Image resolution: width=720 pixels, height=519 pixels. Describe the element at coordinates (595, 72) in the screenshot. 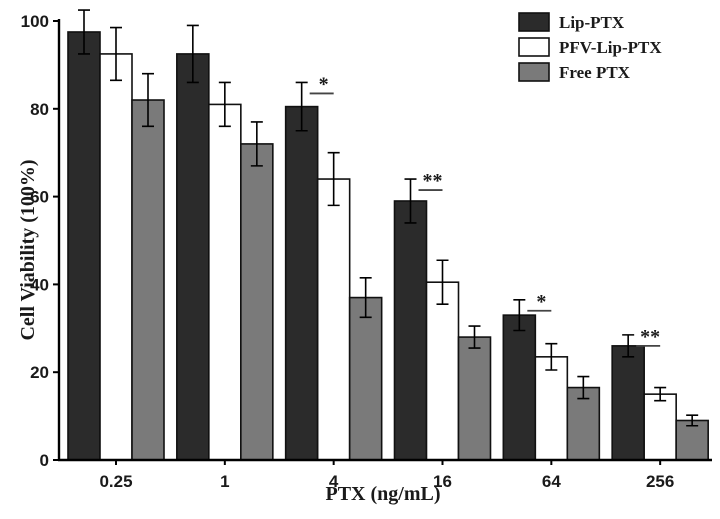

I see `legend-label-free ptx: Free PTX` at that location.